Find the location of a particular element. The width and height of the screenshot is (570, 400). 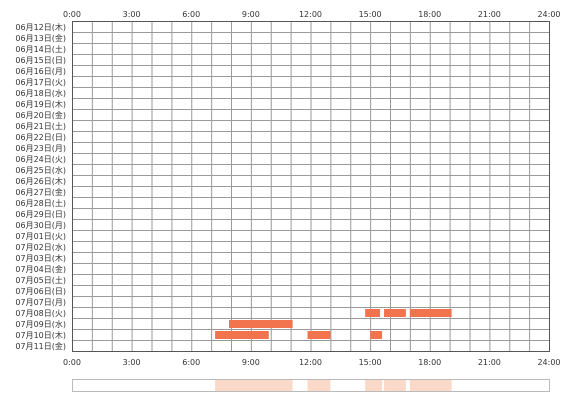

bottom-tick-label: 12:00 is located at coordinates (310, 362).